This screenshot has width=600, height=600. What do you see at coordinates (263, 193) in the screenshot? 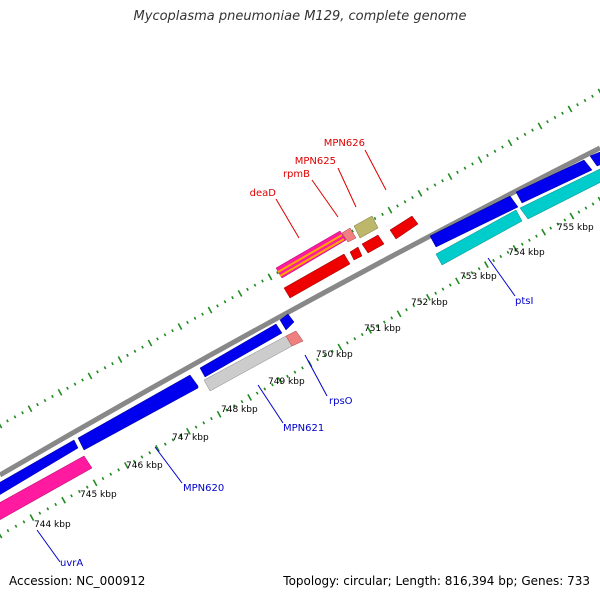
I see `gene-label: deaD` at bounding box center [263, 193].